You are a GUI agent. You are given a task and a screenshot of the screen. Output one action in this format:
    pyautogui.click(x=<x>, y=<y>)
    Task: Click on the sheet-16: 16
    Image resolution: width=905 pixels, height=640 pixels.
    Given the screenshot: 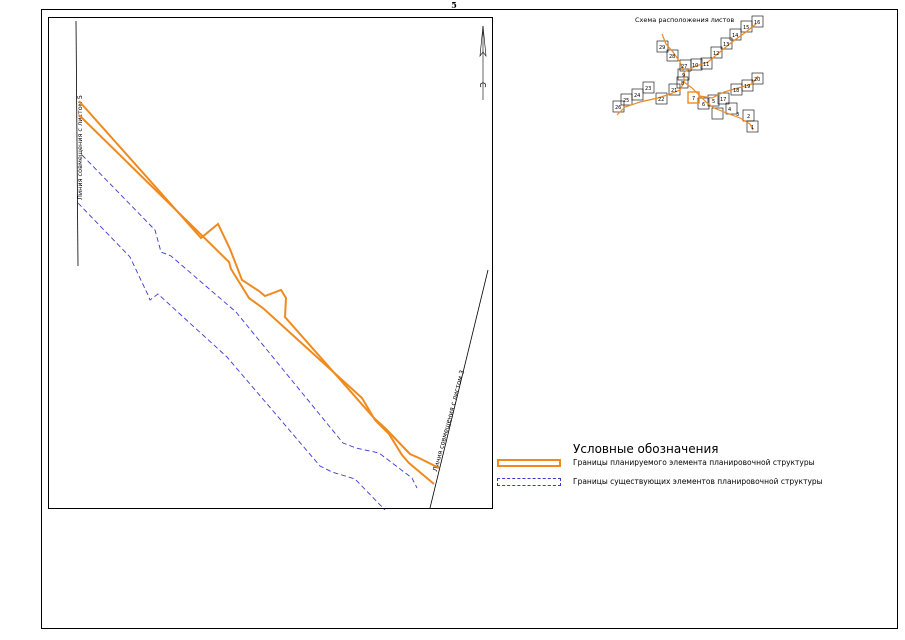 What is the action you would take?
    pyautogui.click(x=757, y=23)
    